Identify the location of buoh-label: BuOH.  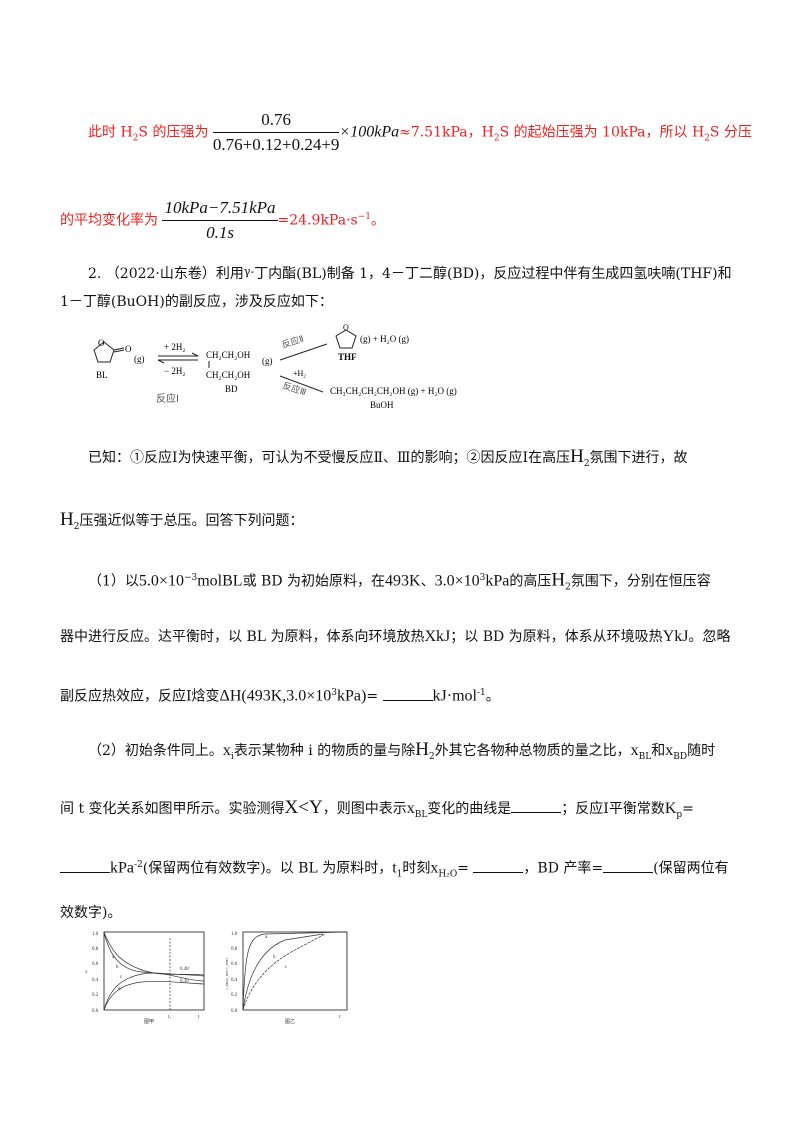
(382, 405).